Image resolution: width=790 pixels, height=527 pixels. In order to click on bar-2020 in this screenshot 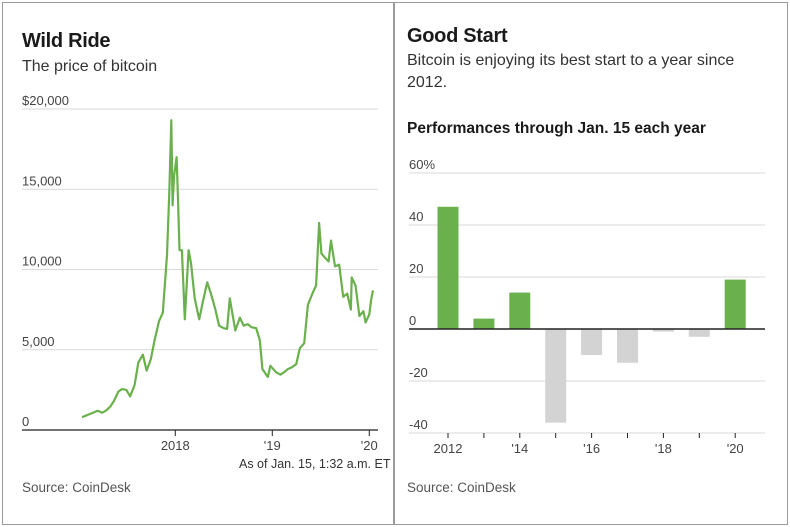, I will do `click(735, 304)`.